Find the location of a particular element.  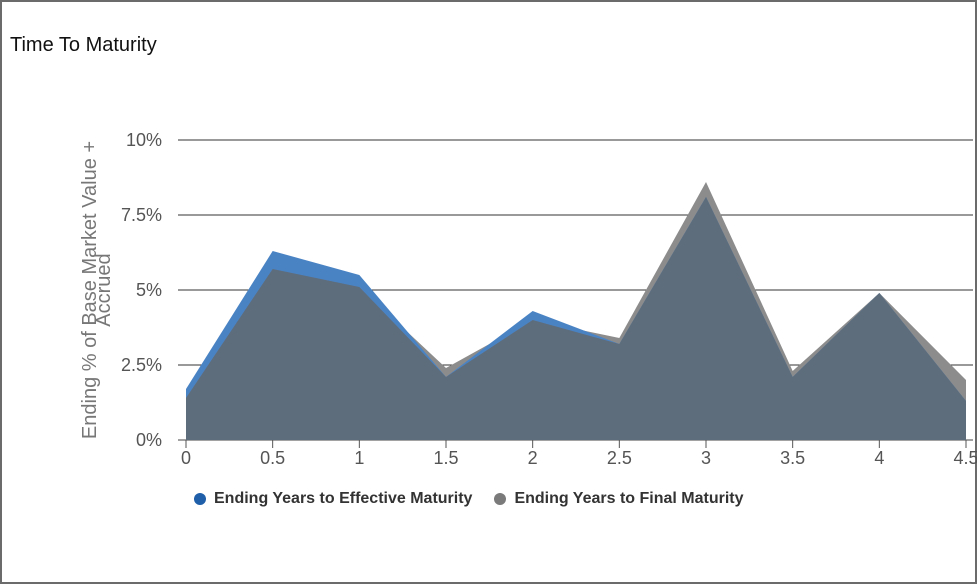

y-axis-title-text: Ending % of Base Market Value +Accrued is located at coordinates (97, 290).